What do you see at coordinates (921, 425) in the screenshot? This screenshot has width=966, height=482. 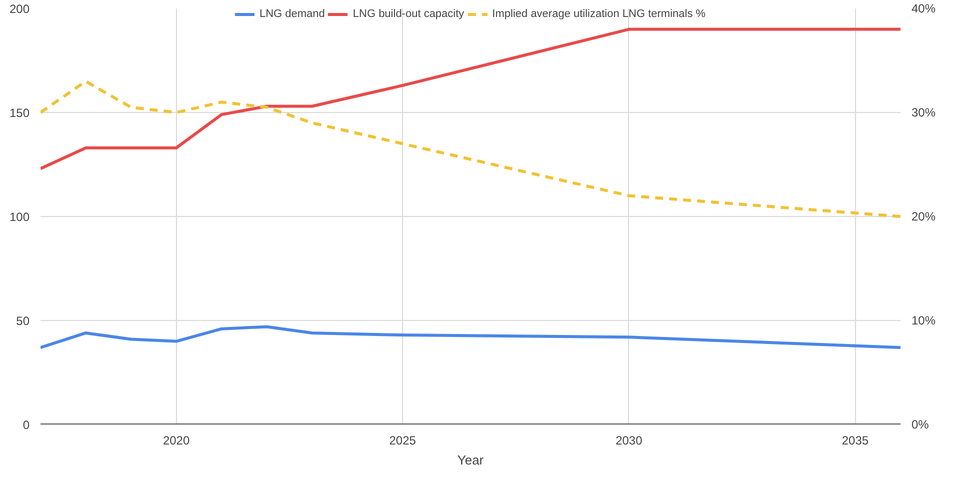 I see `y2-tick-label: 0%` at bounding box center [921, 425].